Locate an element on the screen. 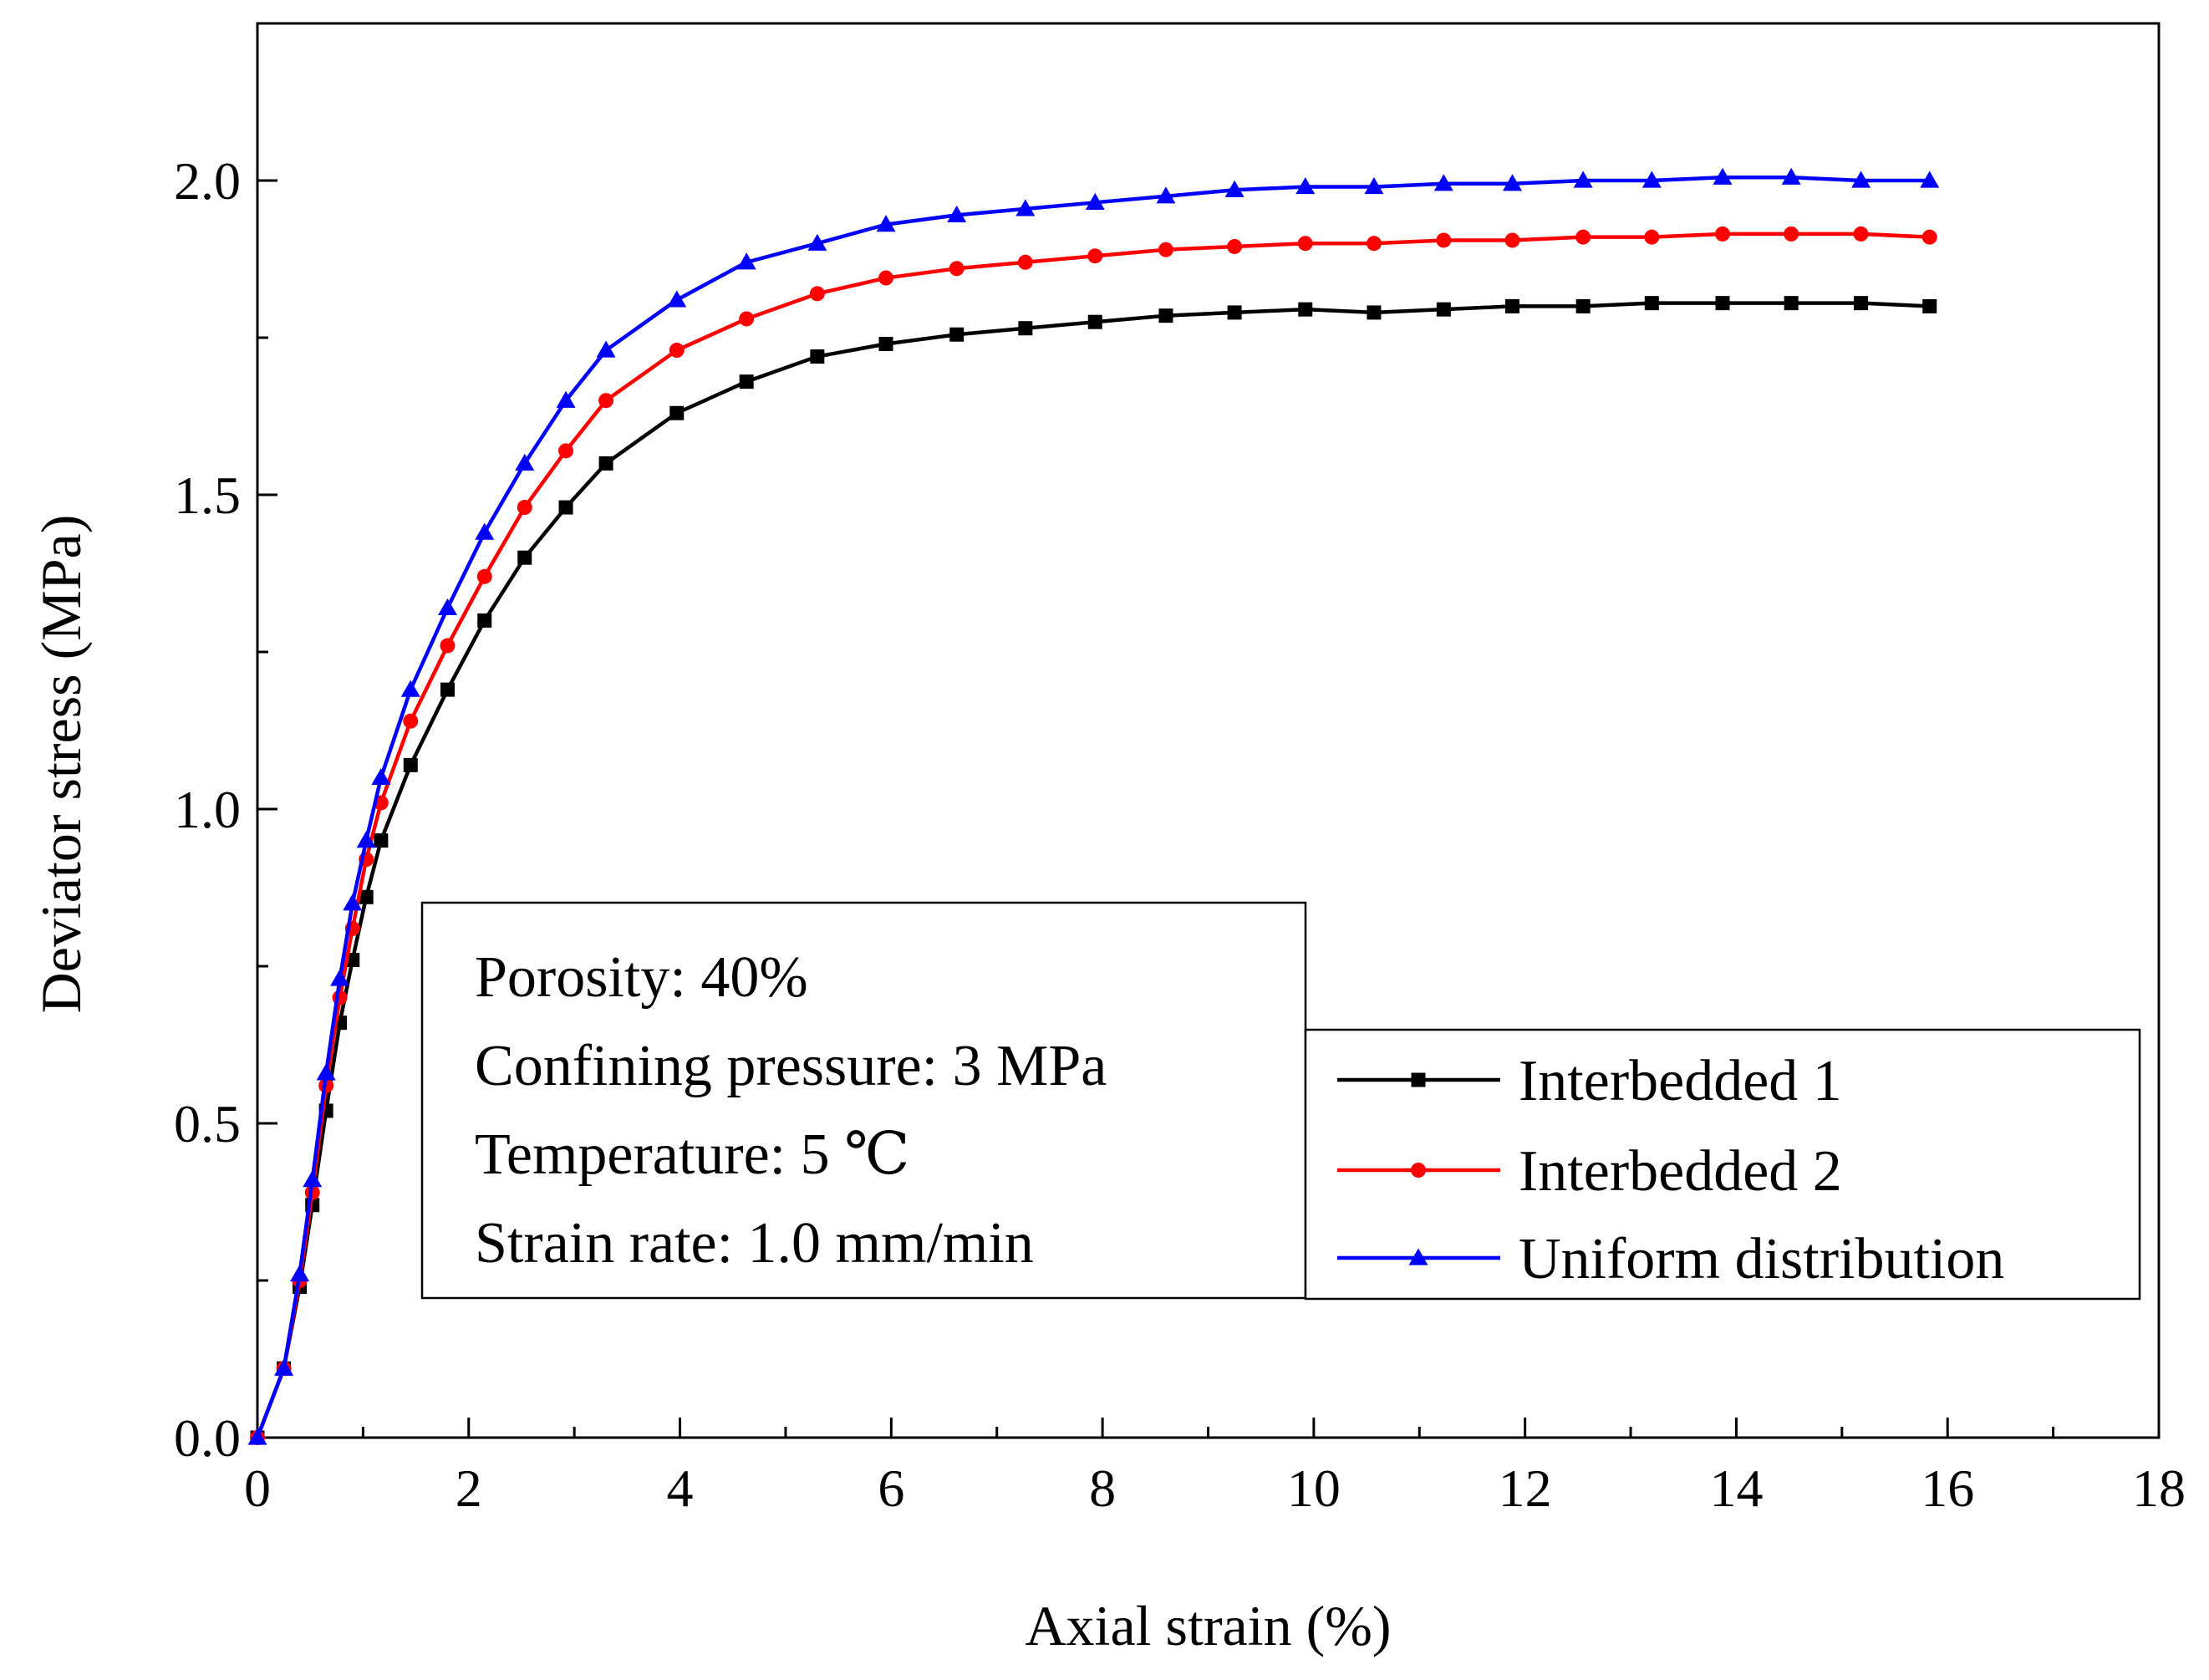 This screenshot has width=2209, height=1680. legend-label: Uniform distribution is located at coordinates (1761, 1259).